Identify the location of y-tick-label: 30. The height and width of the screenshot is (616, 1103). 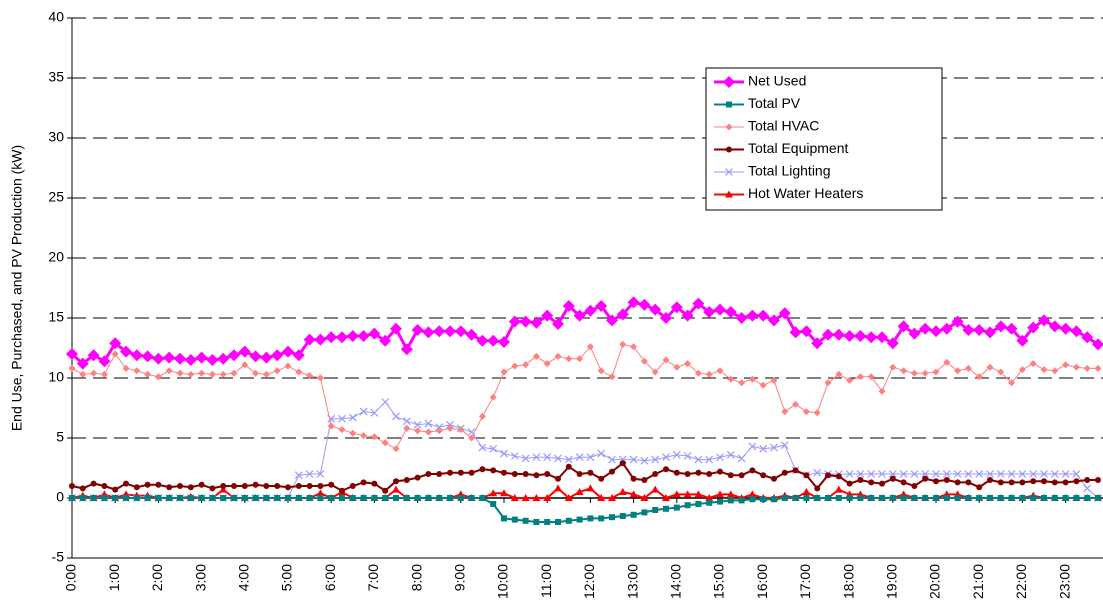
(56, 137).